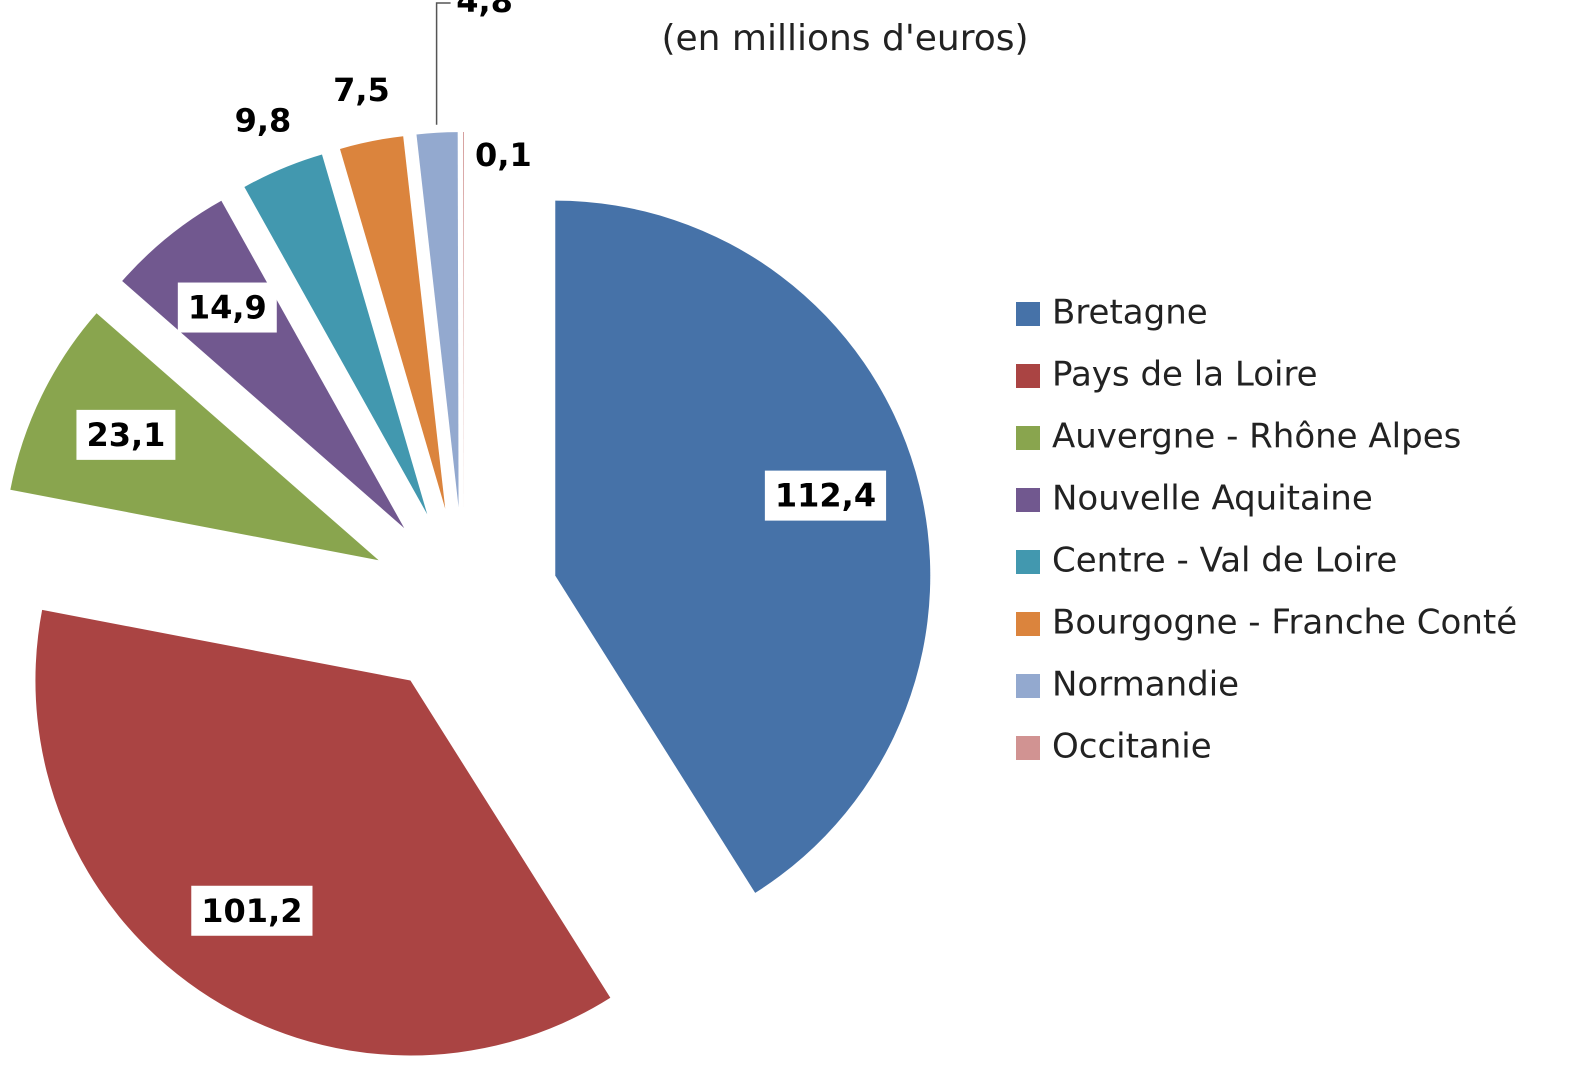 Image resolution: width=1586 pixels, height=1067 pixels. Describe the element at coordinates (443, 63) in the screenshot. I see `leader-line` at that location.